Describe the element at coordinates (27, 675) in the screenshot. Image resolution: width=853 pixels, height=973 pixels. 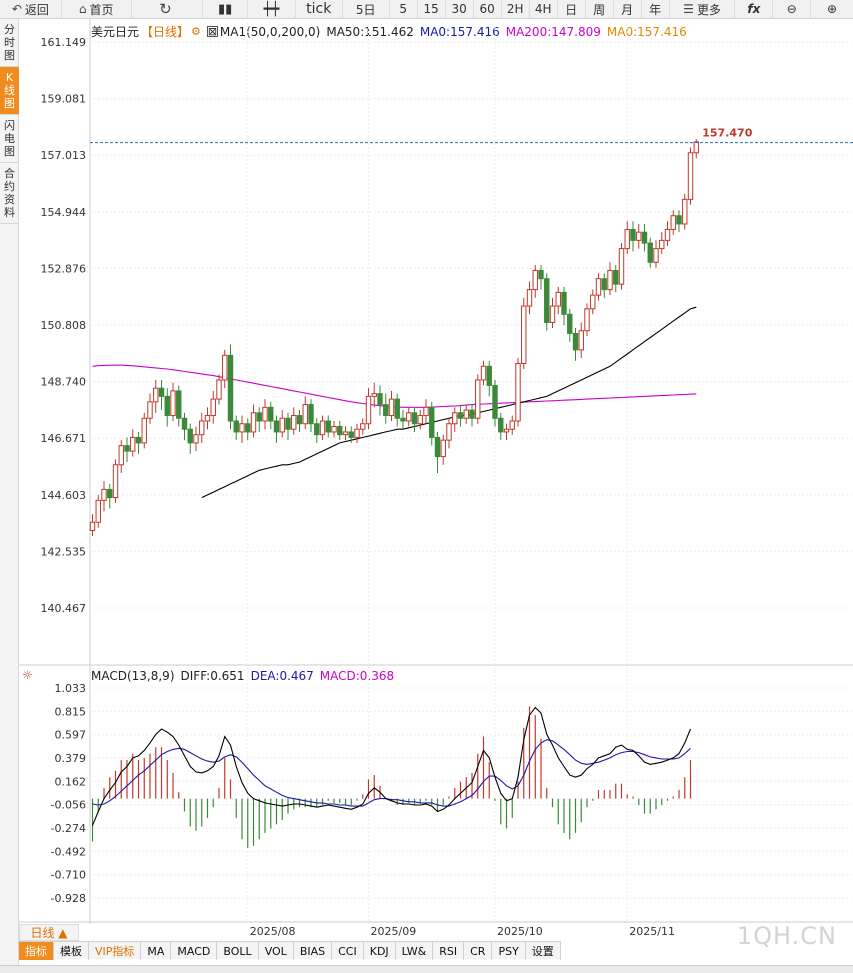
I see `macd-settings-icon: ☼` at that location.